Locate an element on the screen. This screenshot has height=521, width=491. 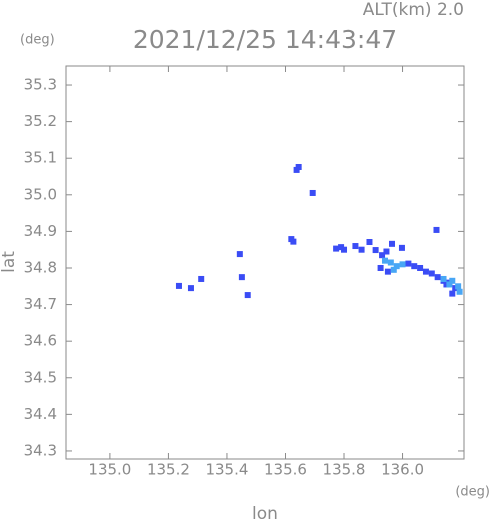
y-tick-label: 34.5 is located at coordinates (40, 377).